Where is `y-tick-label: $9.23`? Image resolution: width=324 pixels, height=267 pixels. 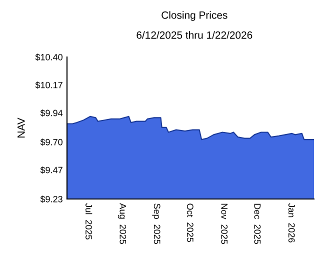
y-tick-label: $9.23 is located at coordinates (51, 199).